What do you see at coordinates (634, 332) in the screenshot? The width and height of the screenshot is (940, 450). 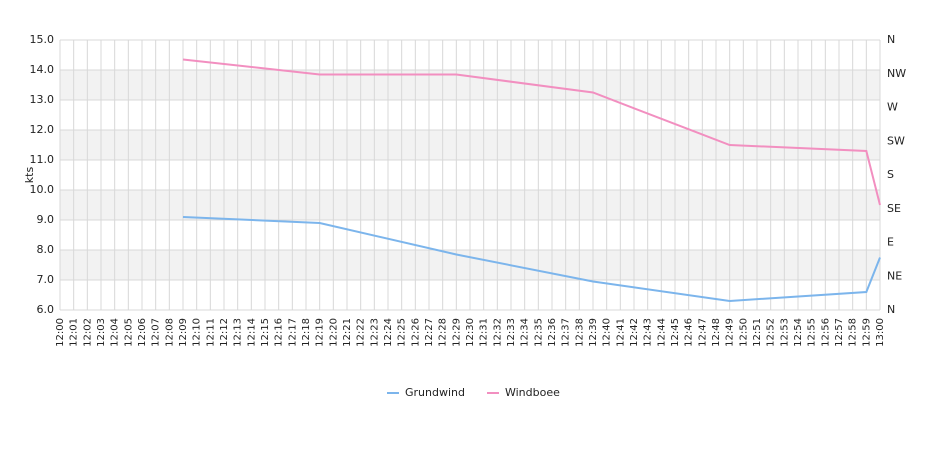 I see `x-tick-label: 12:42` at bounding box center [634, 332].